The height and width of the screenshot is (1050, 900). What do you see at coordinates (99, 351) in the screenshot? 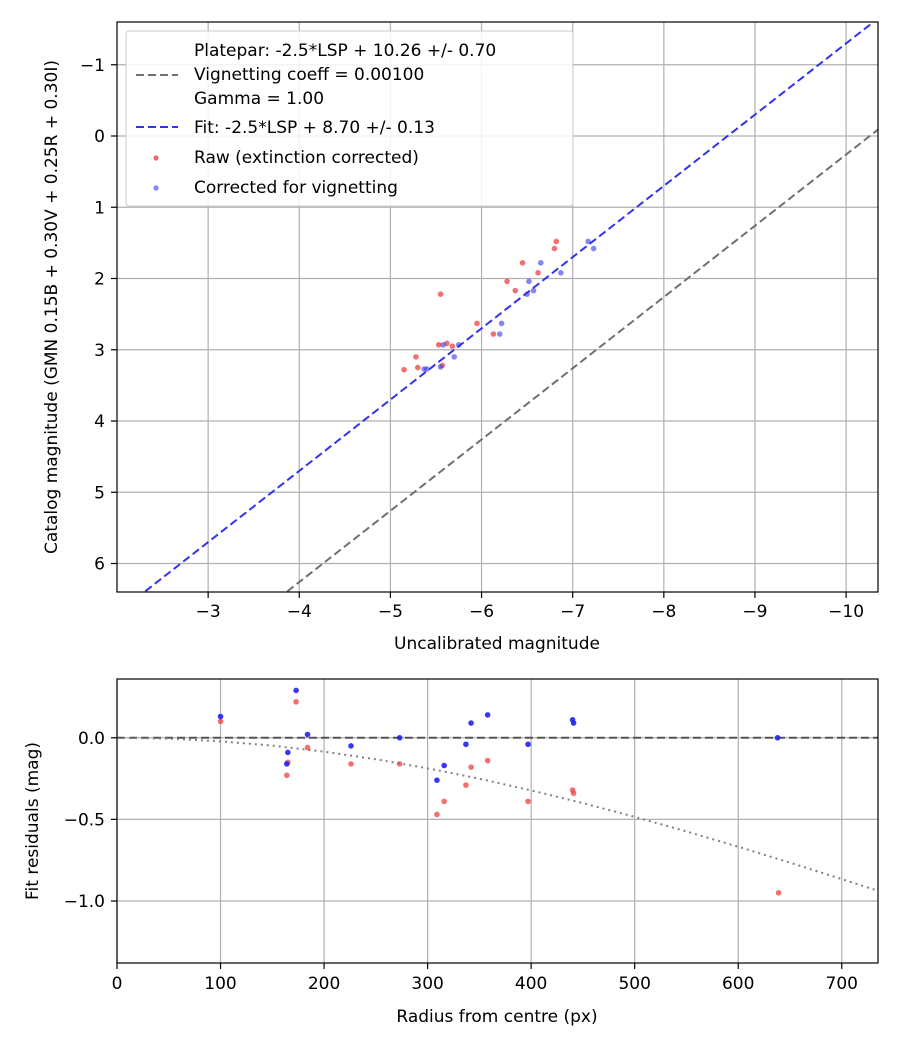
I see `top-y-tick-label: 3` at bounding box center [99, 351].